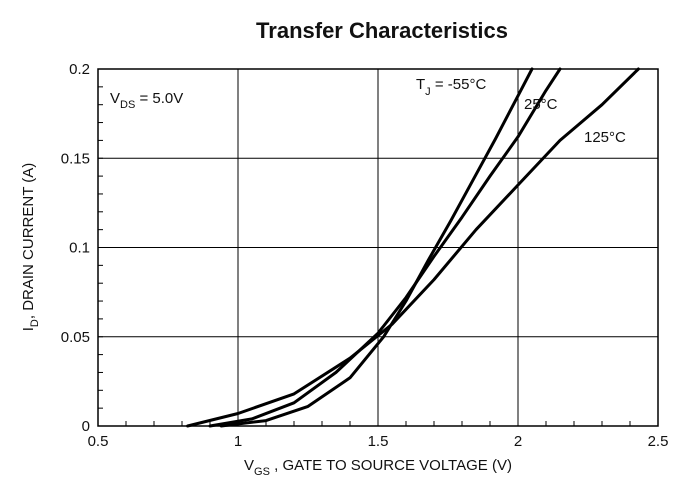 This screenshot has width=700, height=496. I want to click on tj-rest: = -55°C, so click(459, 84).